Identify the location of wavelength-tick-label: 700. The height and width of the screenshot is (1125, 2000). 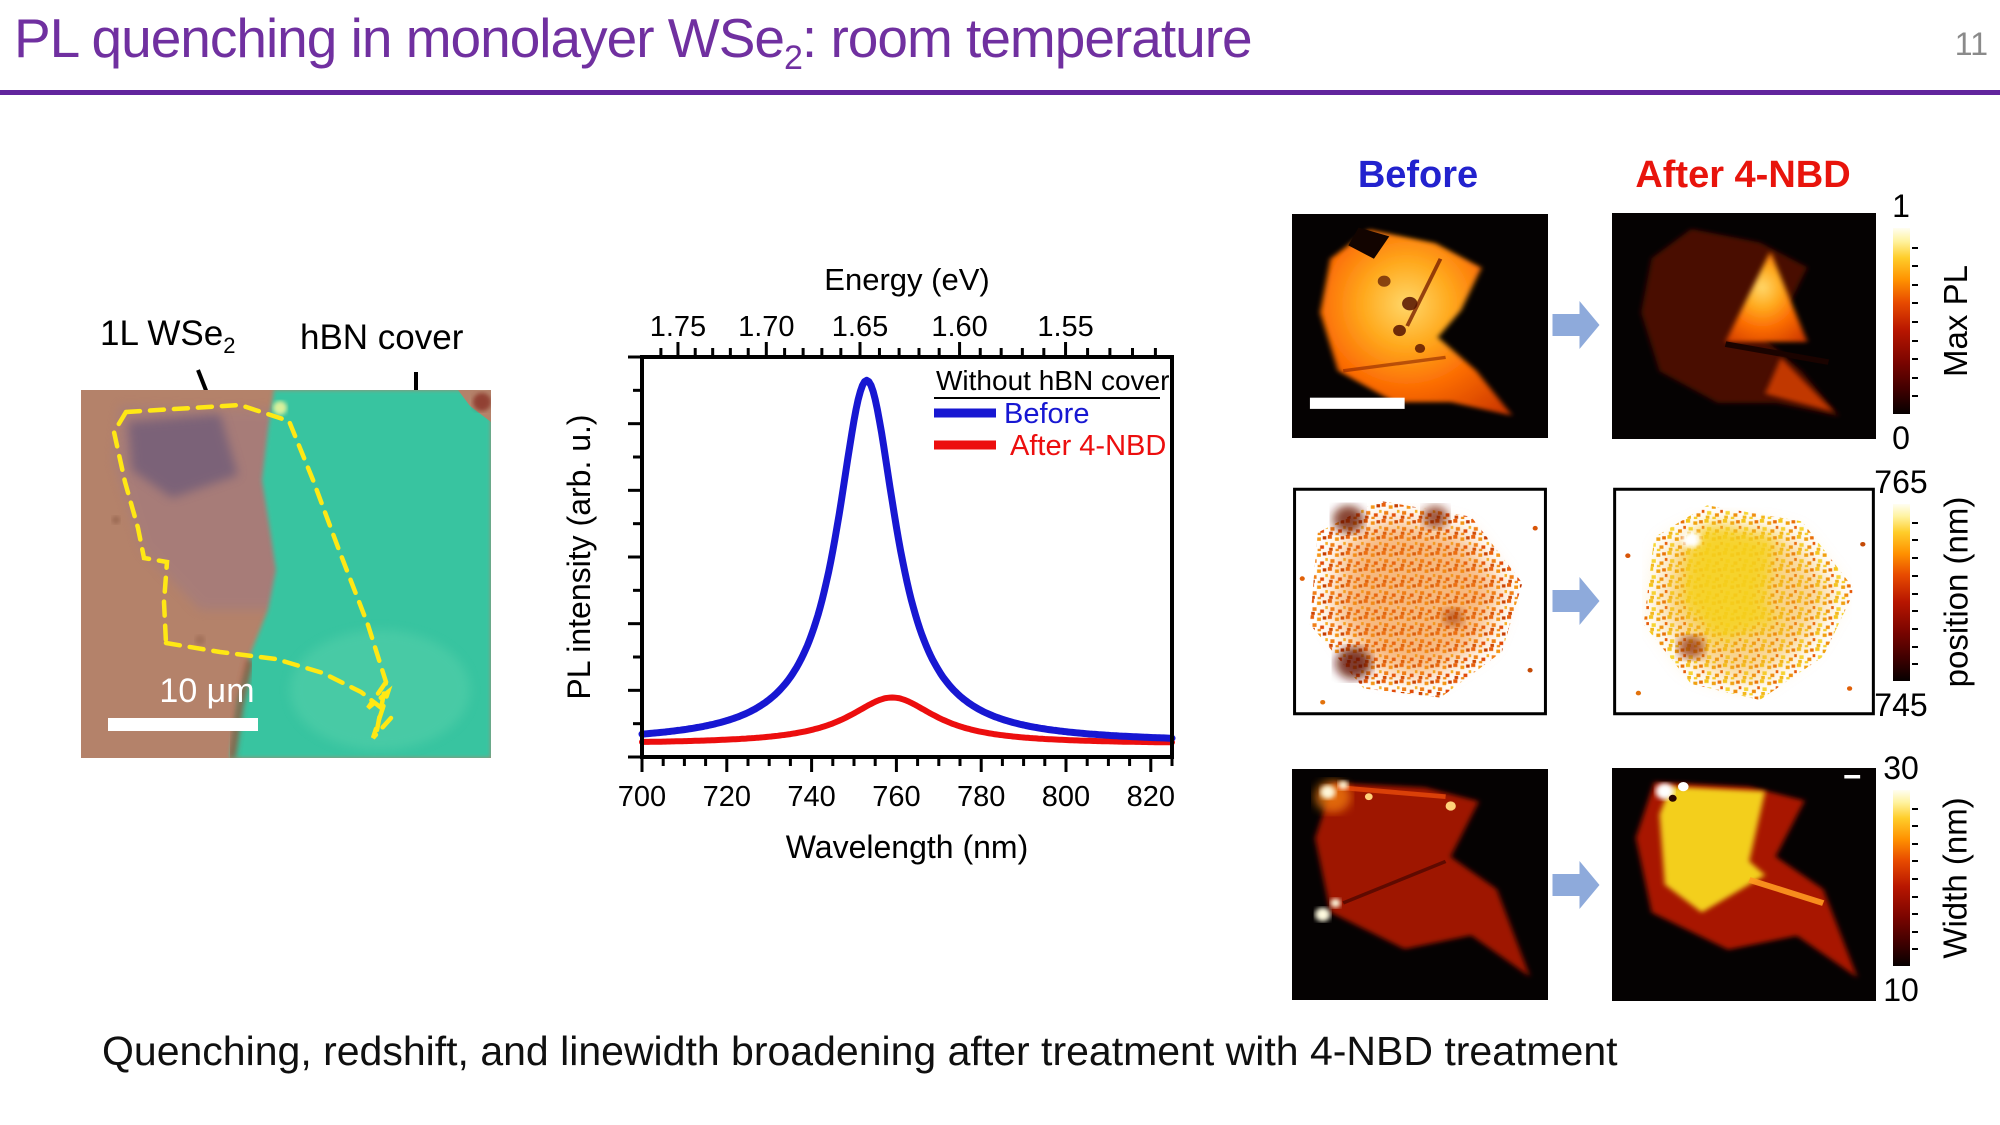
(642, 797).